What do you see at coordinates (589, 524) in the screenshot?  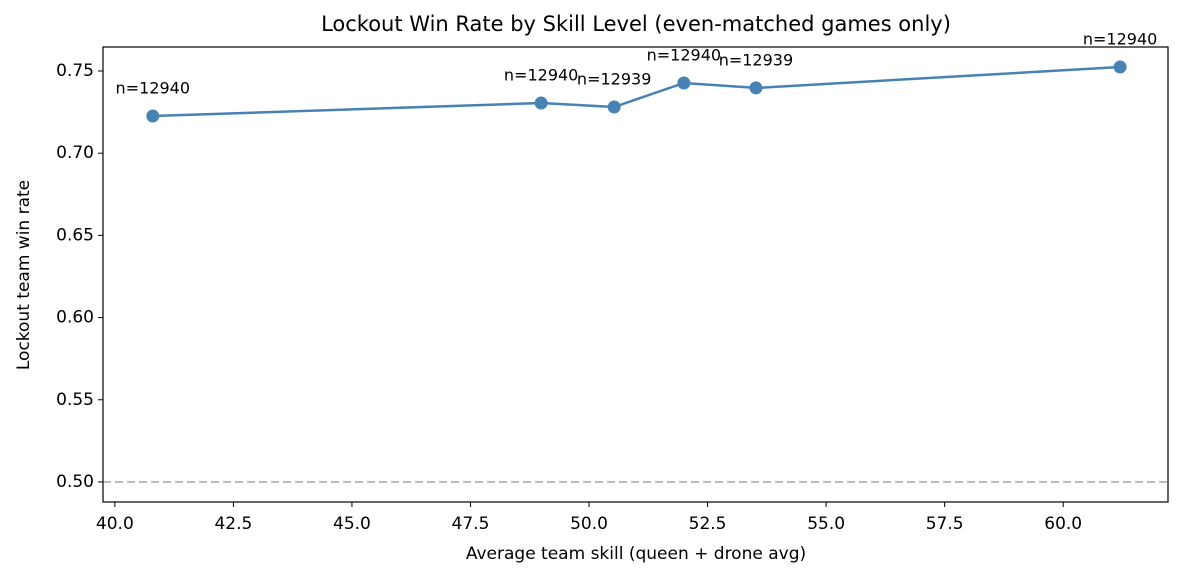 I see `x-tick-label: 50.0` at bounding box center [589, 524].